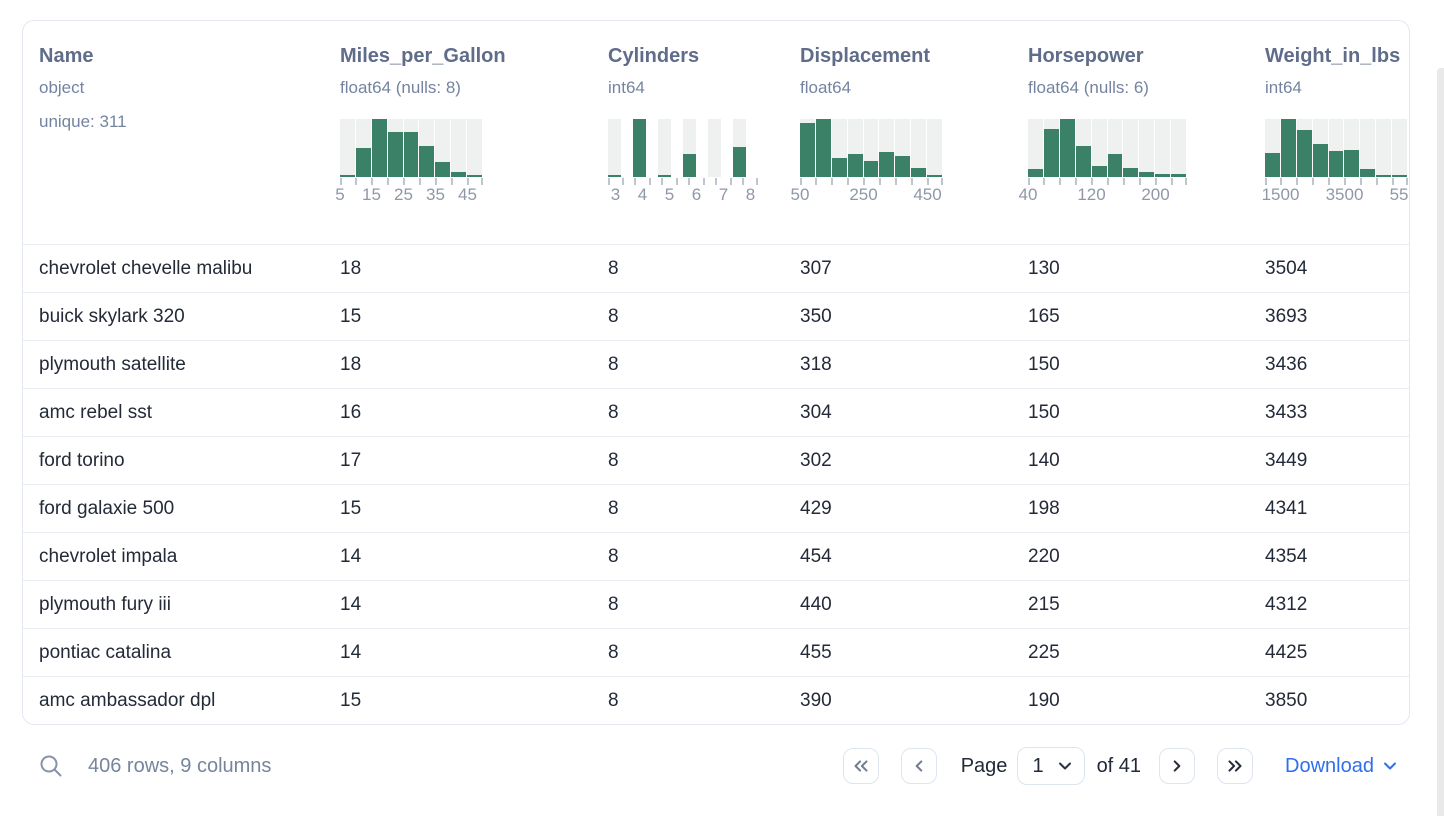  Describe the element at coordinates (716, 412) in the screenshot. I see `table-row: amc rebel sst 16 8 304 150 3433` at that location.